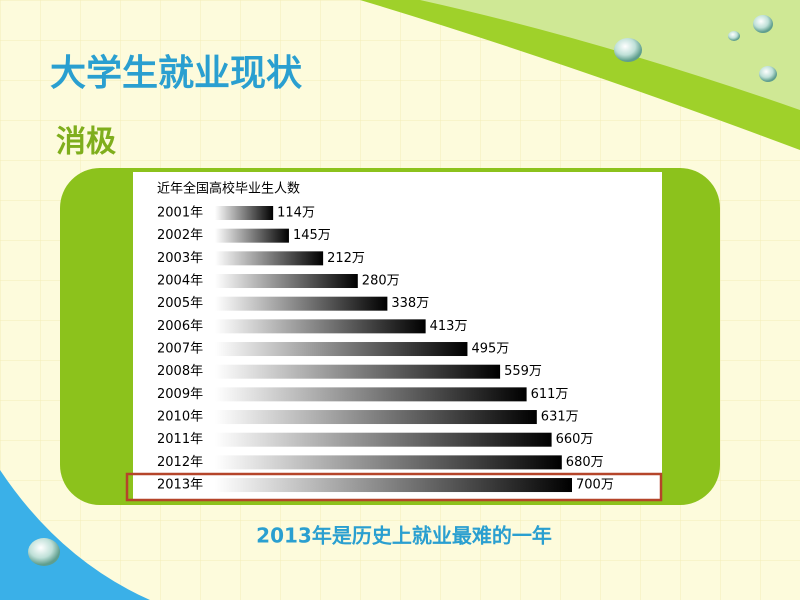  I want to click on y-tick-label: 2010年, so click(180, 417).